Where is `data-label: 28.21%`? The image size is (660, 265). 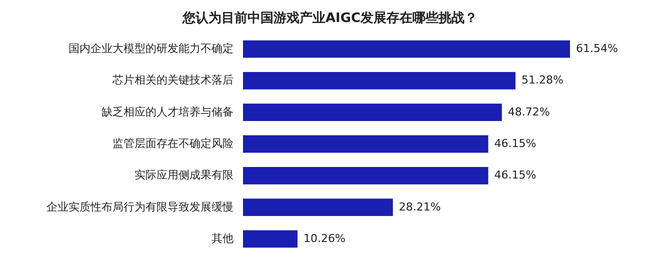 data-label: 28.21% is located at coordinates (419, 207).